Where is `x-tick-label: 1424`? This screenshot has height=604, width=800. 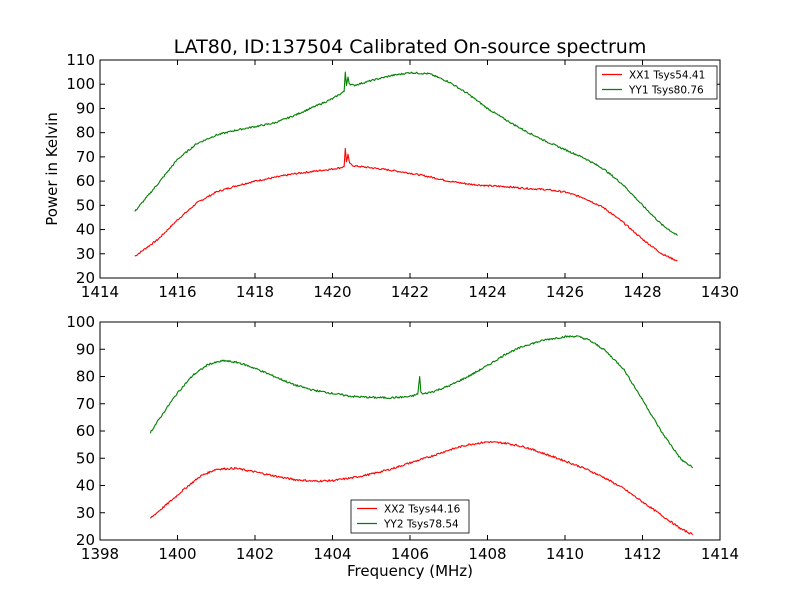 x-tick-label: 1424 is located at coordinates (487, 292).